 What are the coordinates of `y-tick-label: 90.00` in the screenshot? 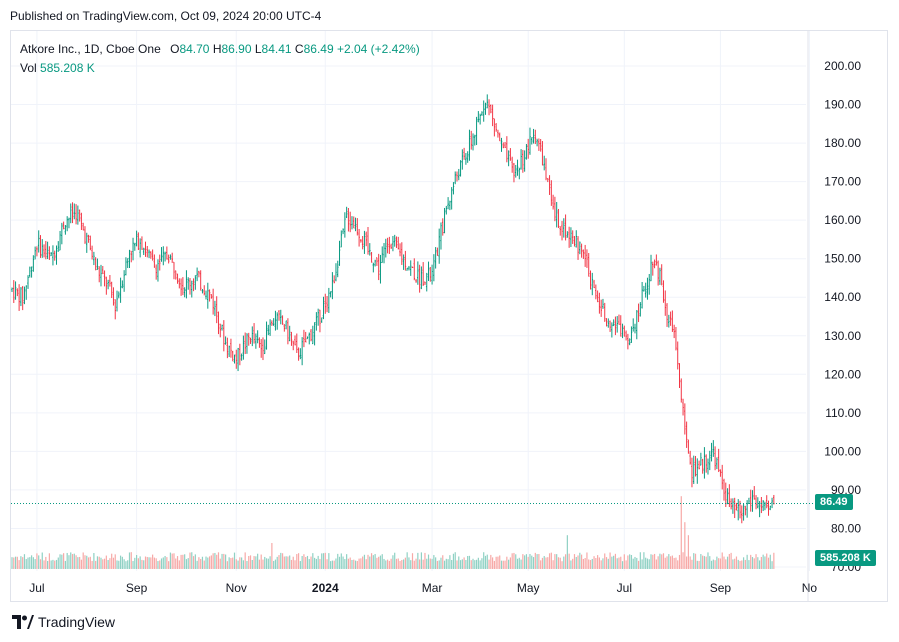 It's located at (846, 490).